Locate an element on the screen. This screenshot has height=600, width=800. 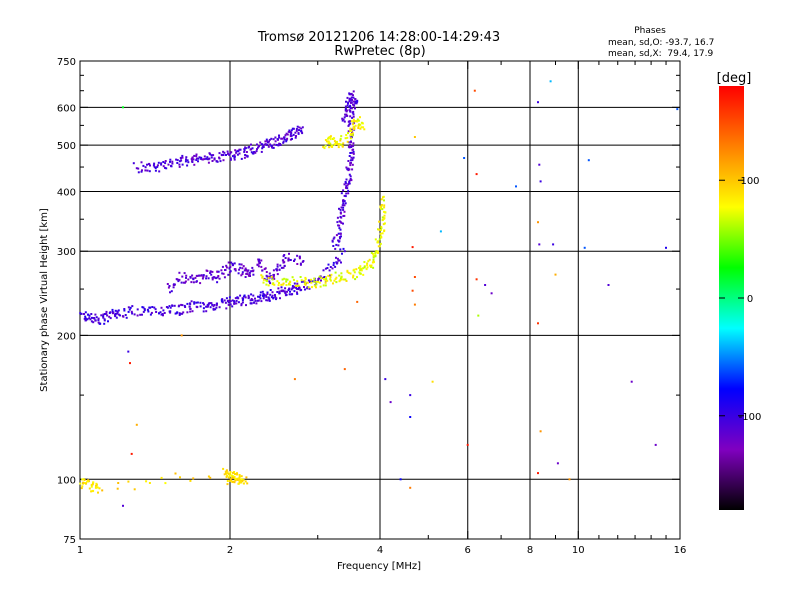
x-tick-label: 2 is located at coordinates (230, 550).